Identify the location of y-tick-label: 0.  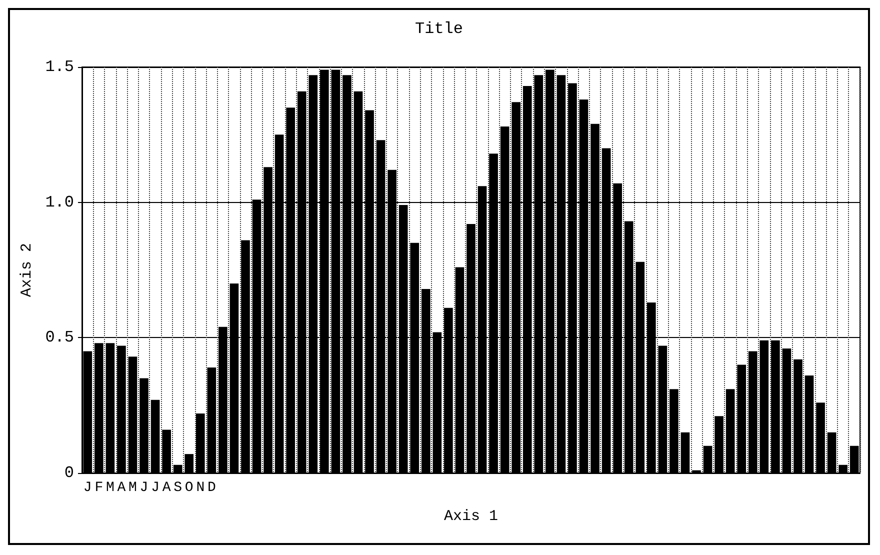
(69, 473).